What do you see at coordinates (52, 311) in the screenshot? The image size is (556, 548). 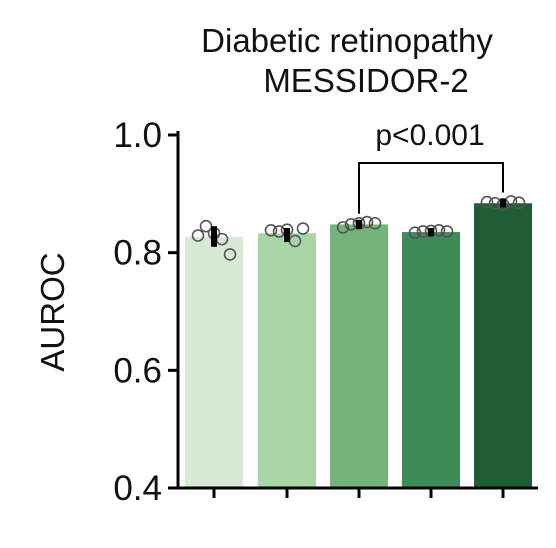 I see `y-axis-label: AUROC` at bounding box center [52, 311].